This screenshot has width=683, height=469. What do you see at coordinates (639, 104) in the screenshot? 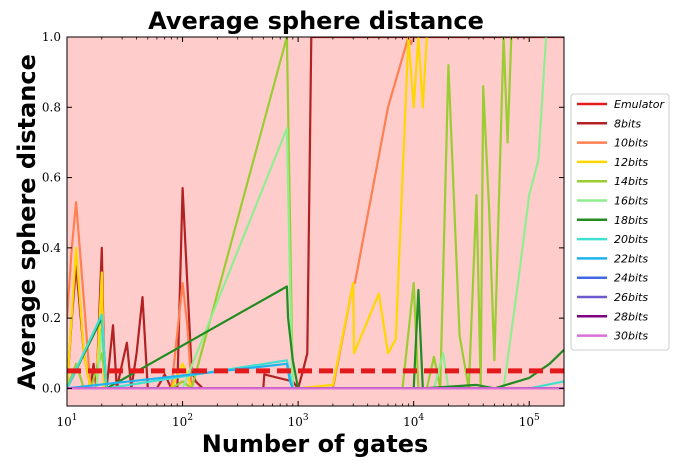
I see `legend-label: Emulator` at bounding box center [639, 104].